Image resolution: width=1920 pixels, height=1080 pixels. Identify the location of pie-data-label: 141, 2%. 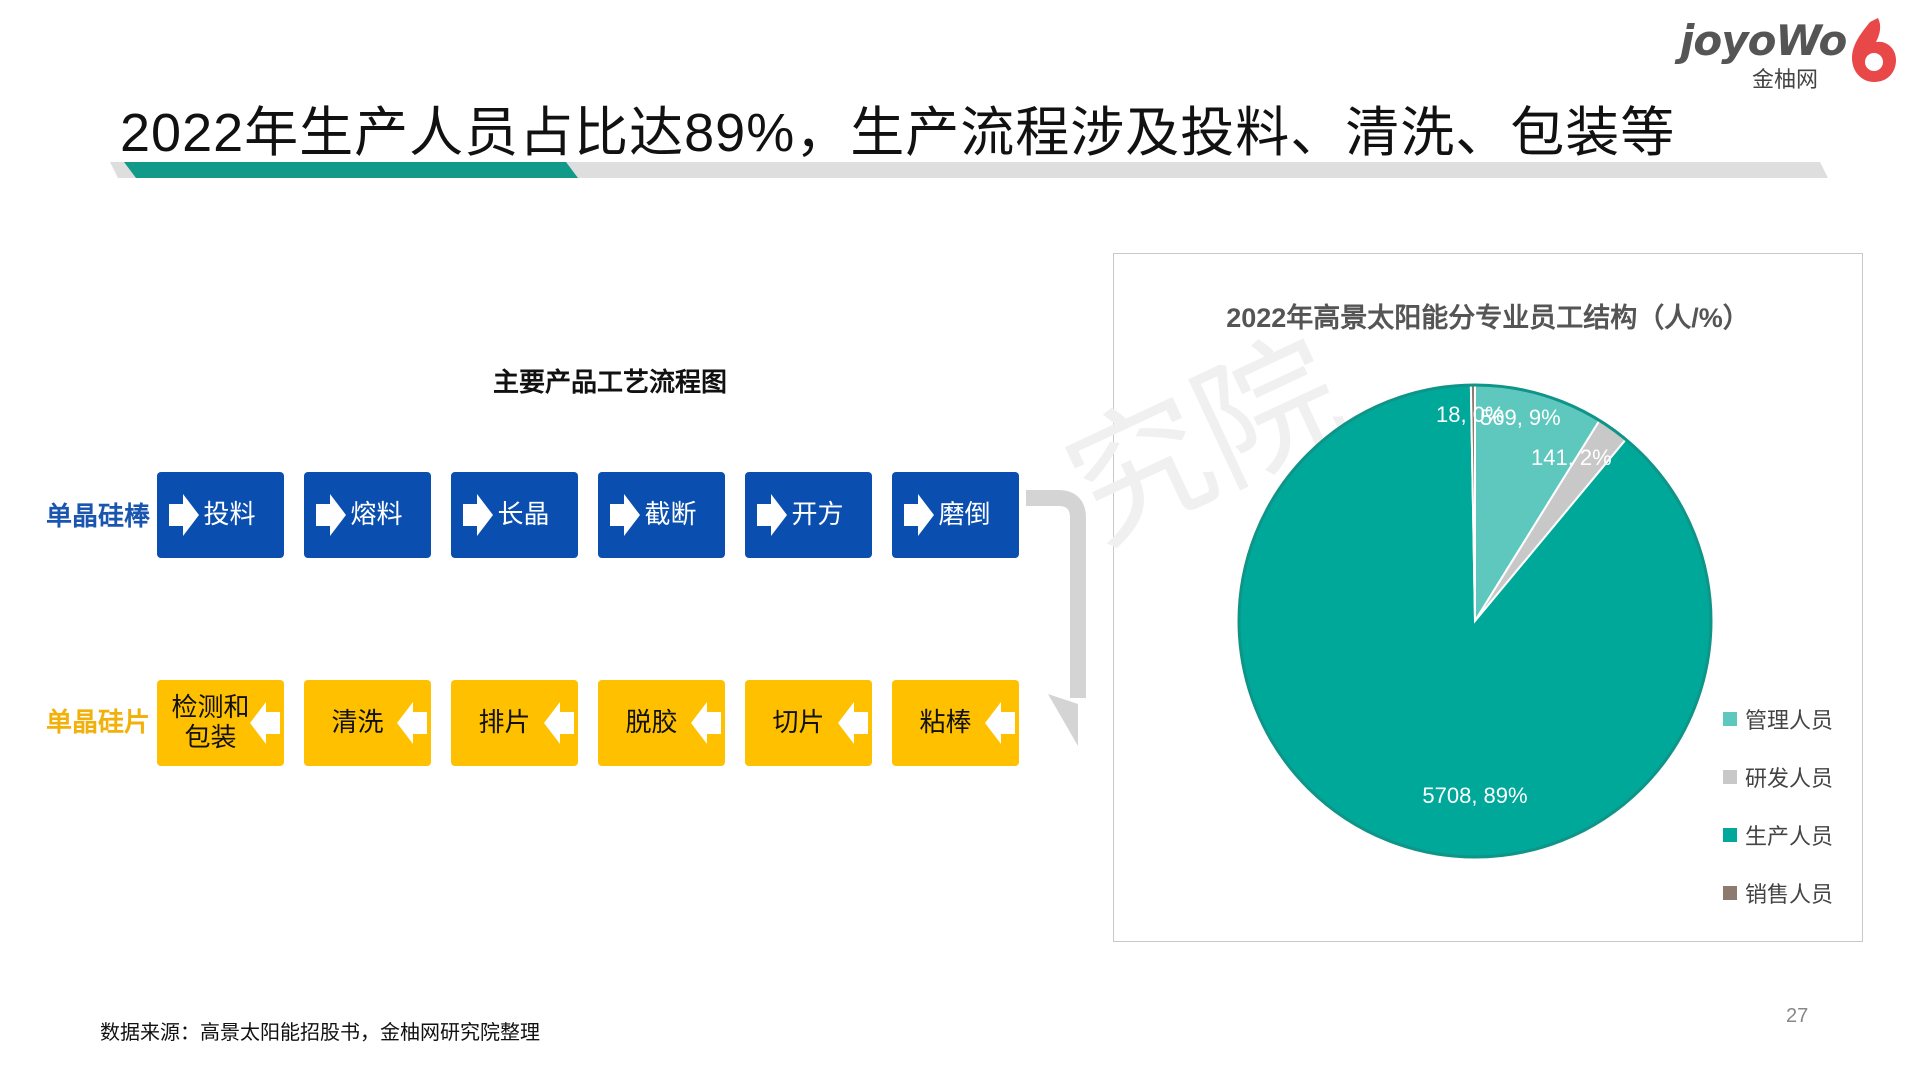
(1571, 457).